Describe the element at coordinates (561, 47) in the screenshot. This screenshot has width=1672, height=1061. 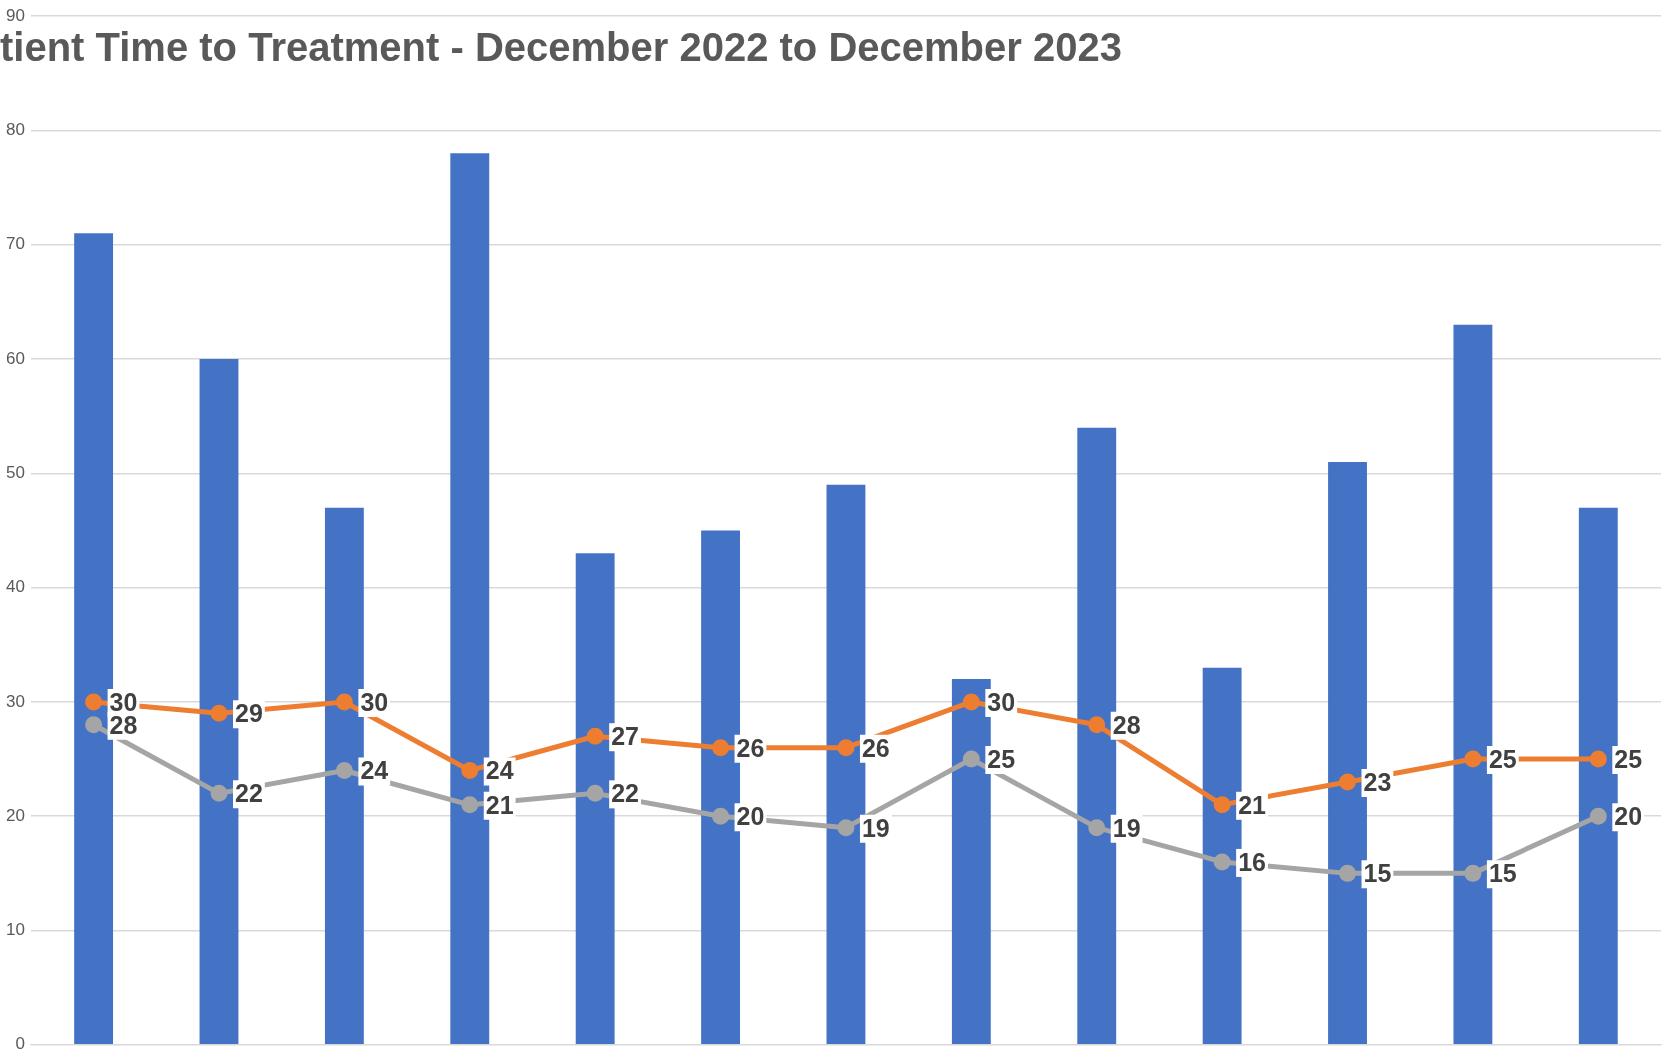
I see `chart-title: tient Time to Treatment - December 2022 to December 2023` at that location.